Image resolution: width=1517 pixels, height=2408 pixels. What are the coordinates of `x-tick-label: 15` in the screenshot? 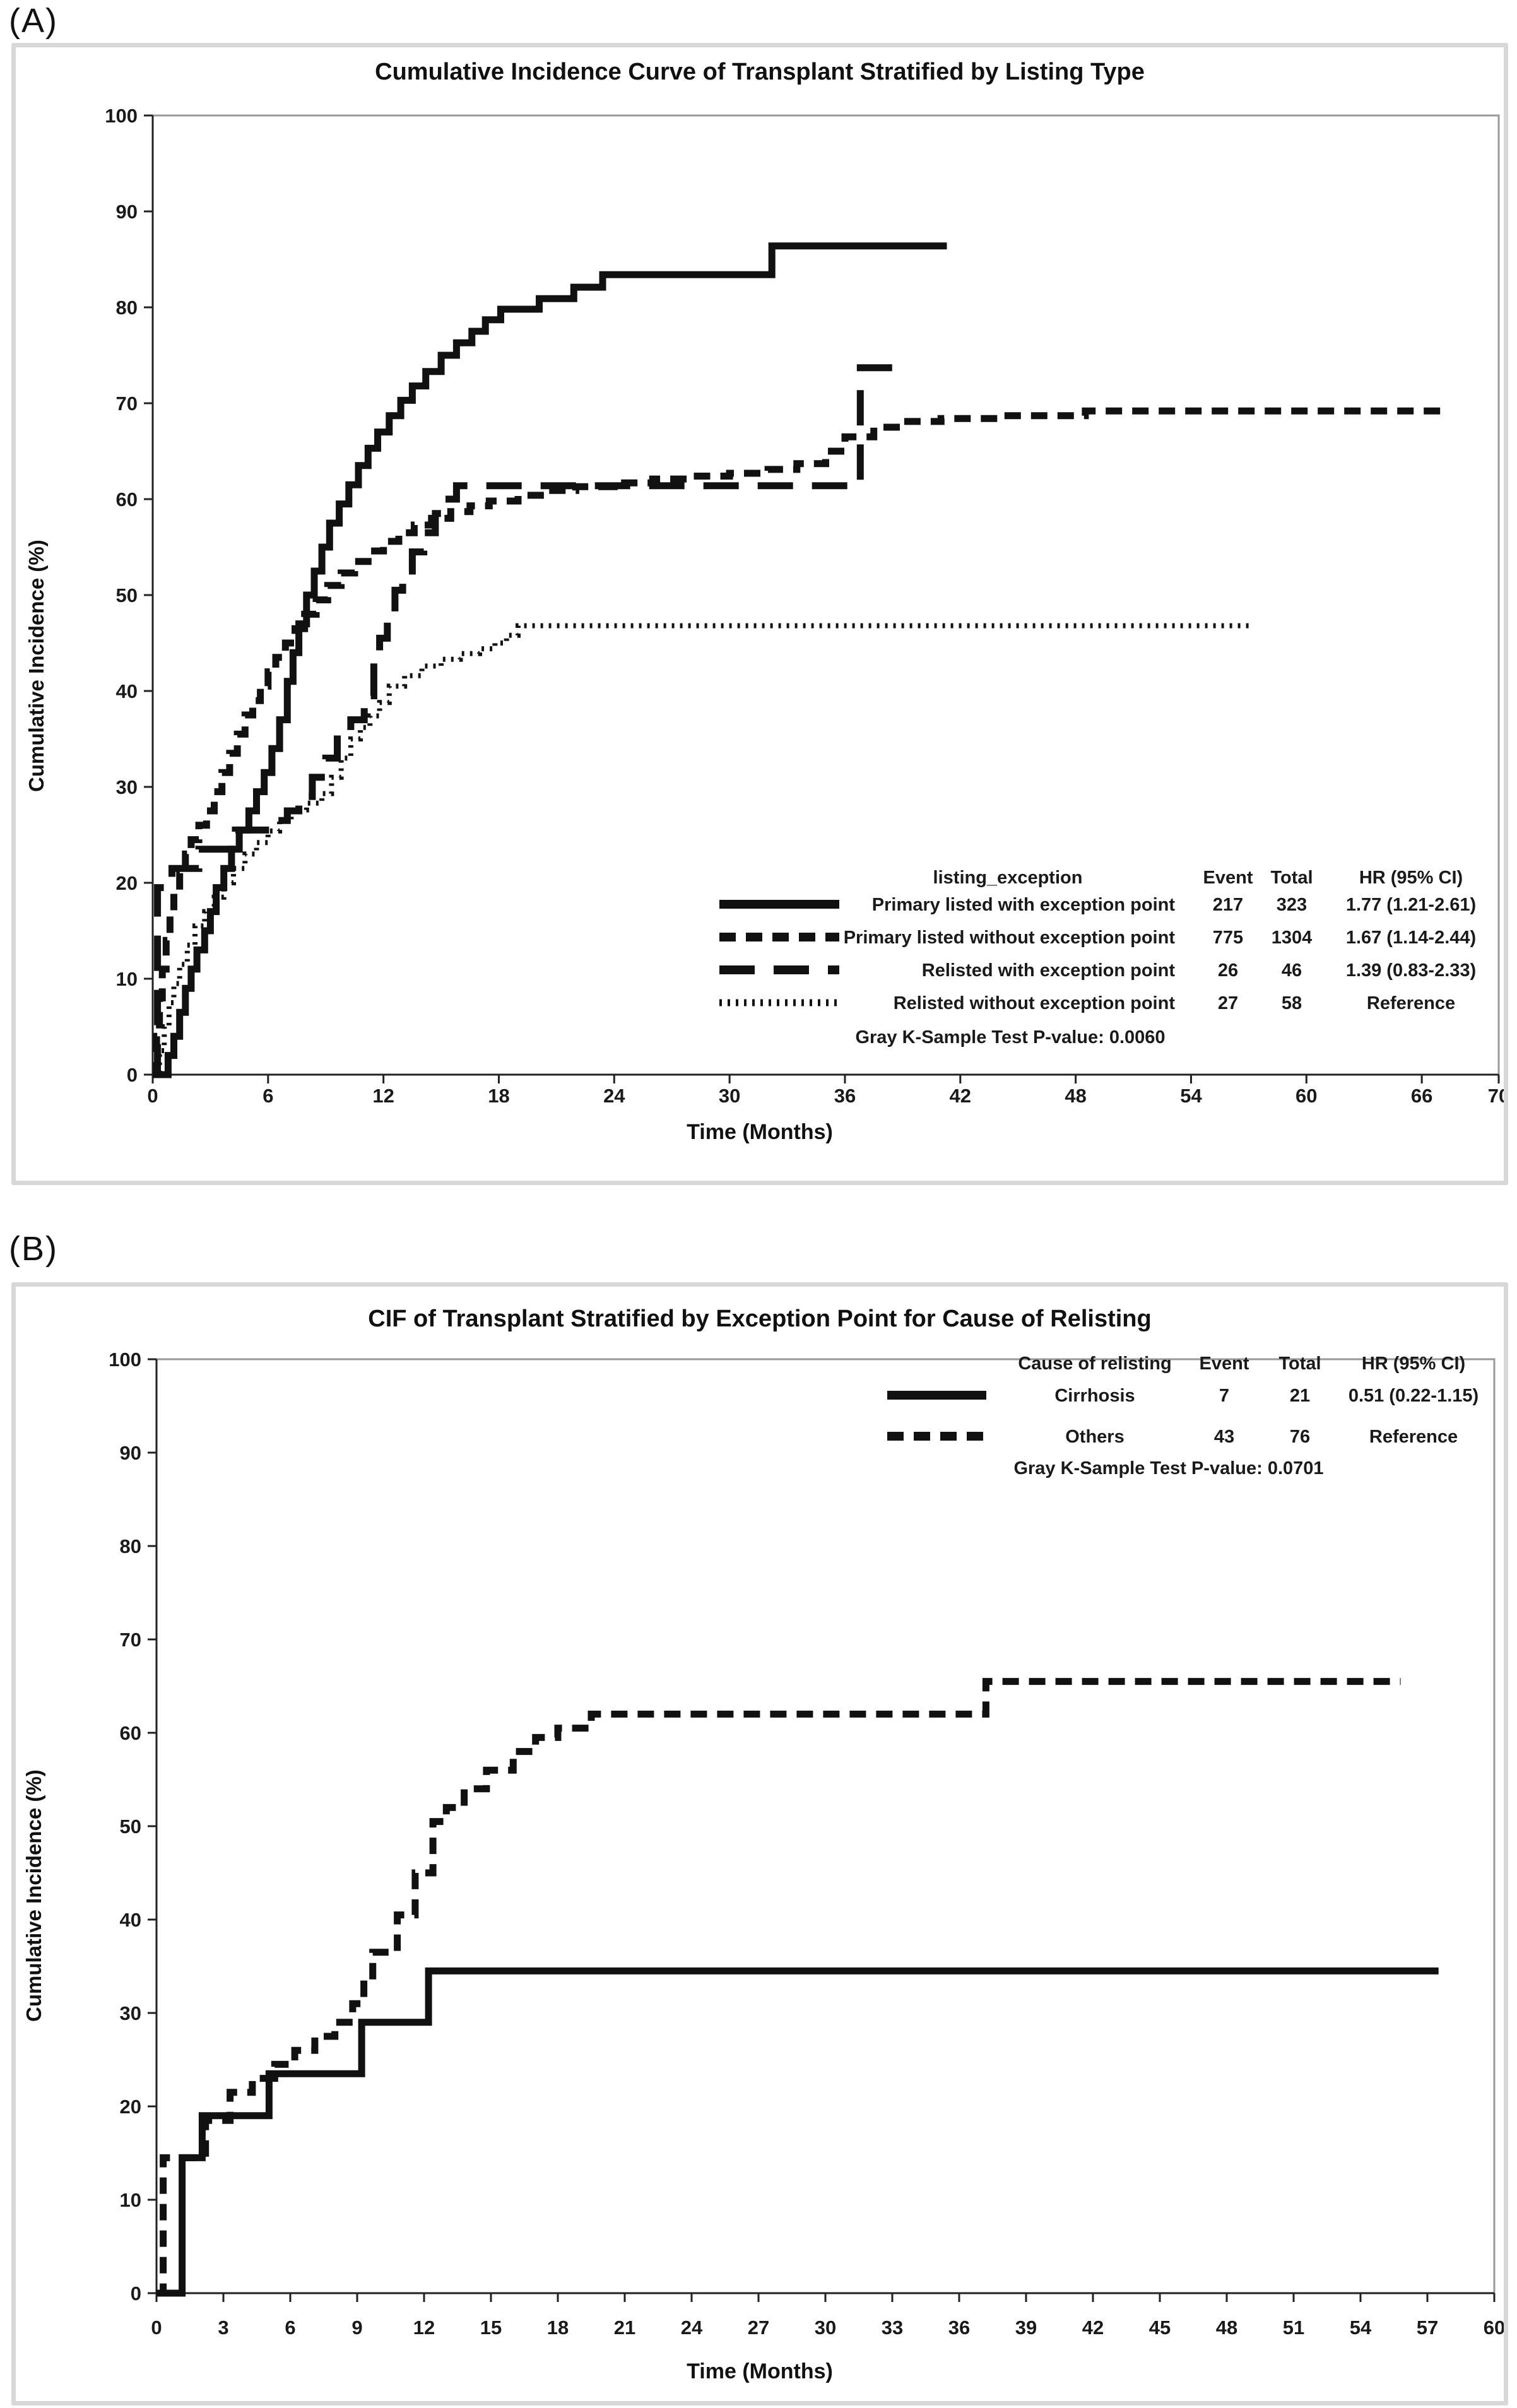 It's located at (491, 2328).